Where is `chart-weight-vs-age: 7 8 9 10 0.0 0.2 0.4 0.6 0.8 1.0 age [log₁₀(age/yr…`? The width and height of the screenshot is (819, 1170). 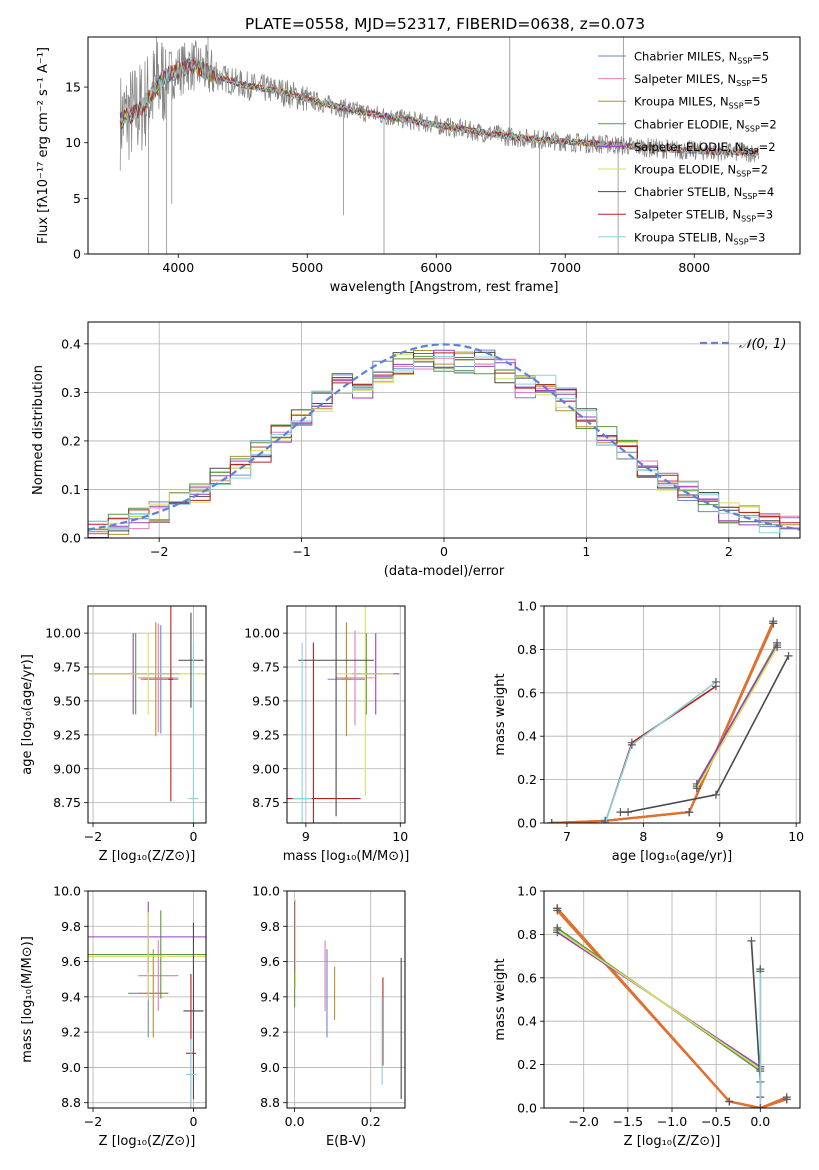 chart-weight-vs-age: 7 8 9 10 0.0 0.2 0.4 0.6 0.8 1.0 age [log₁₀(age/yr… is located at coordinates (648, 732).